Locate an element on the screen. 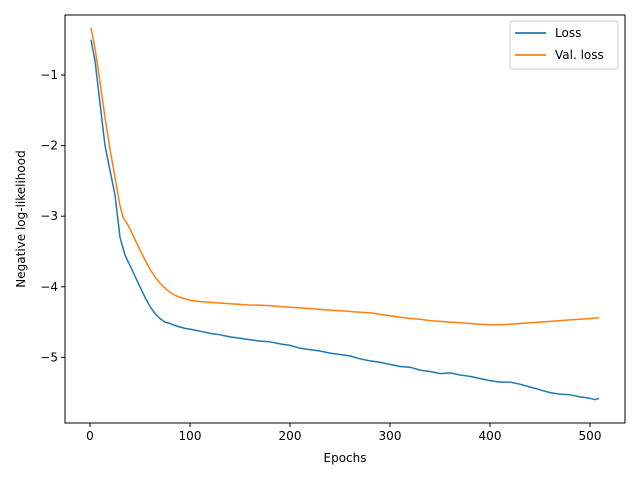 This screenshot has width=640, height=484. legend-label-loss: Loss is located at coordinates (568, 33).